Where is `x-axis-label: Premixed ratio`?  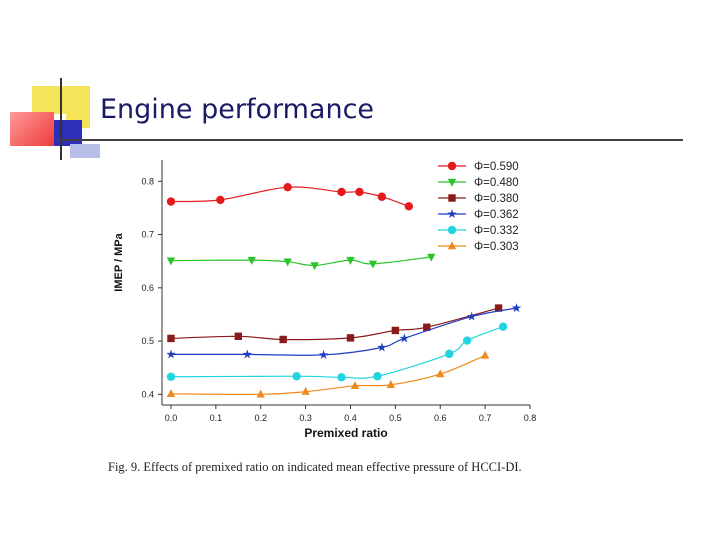 x-axis-label: Premixed ratio is located at coordinates (345, 433).